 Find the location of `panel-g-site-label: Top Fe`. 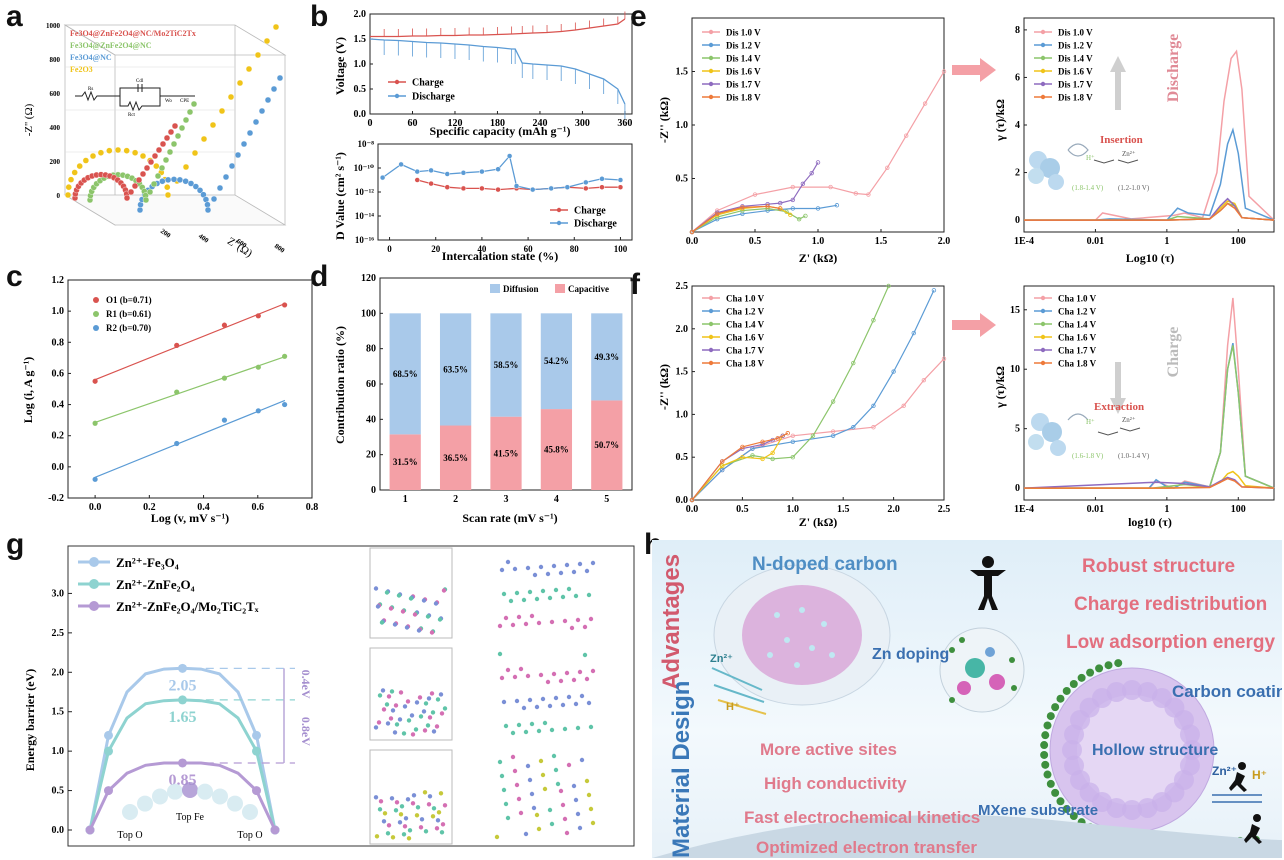

panel-g-site-label: Top Fe is located at coordinates (190, 817).